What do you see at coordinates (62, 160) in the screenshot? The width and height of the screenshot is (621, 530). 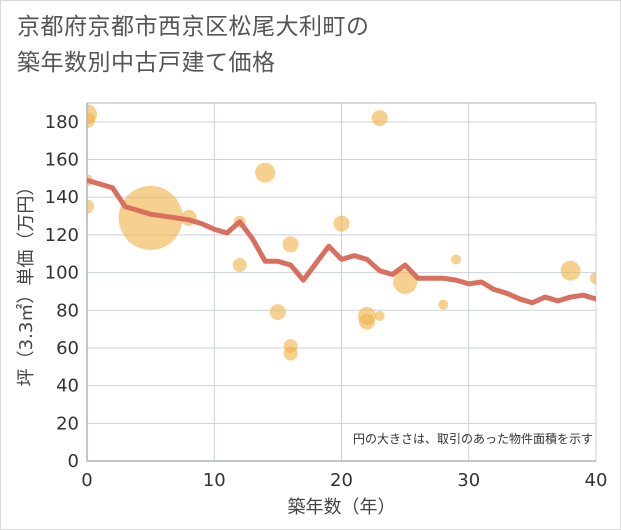 I see `y-tick-label: 160` at bounding box center [62, 160].